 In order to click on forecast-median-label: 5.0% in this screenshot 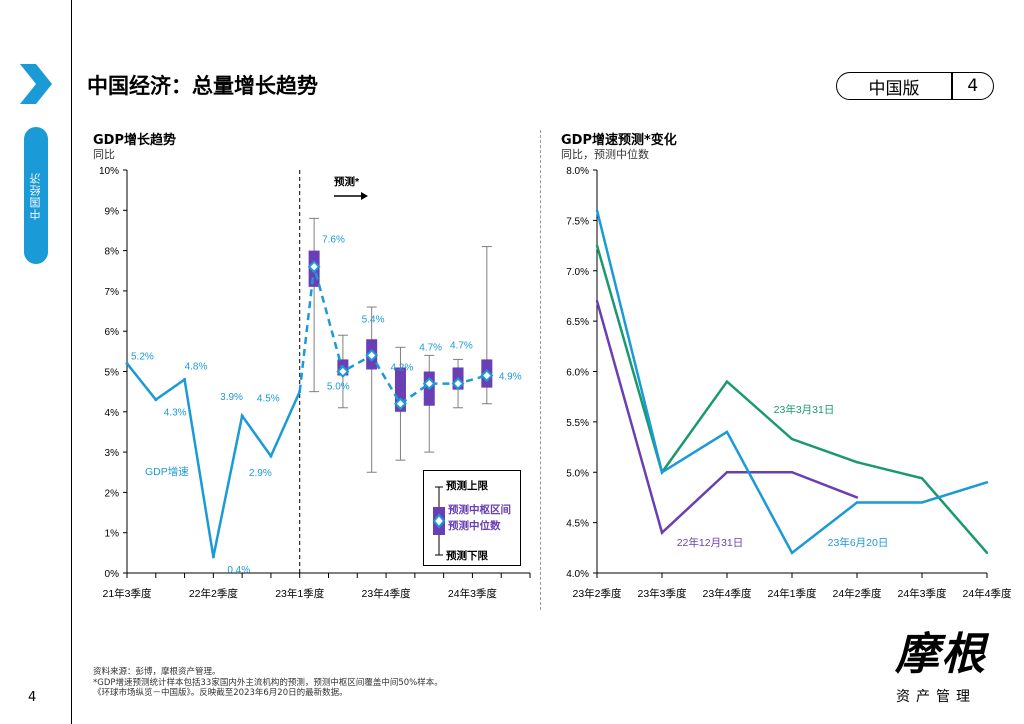, I will do `click(338, 387)`.